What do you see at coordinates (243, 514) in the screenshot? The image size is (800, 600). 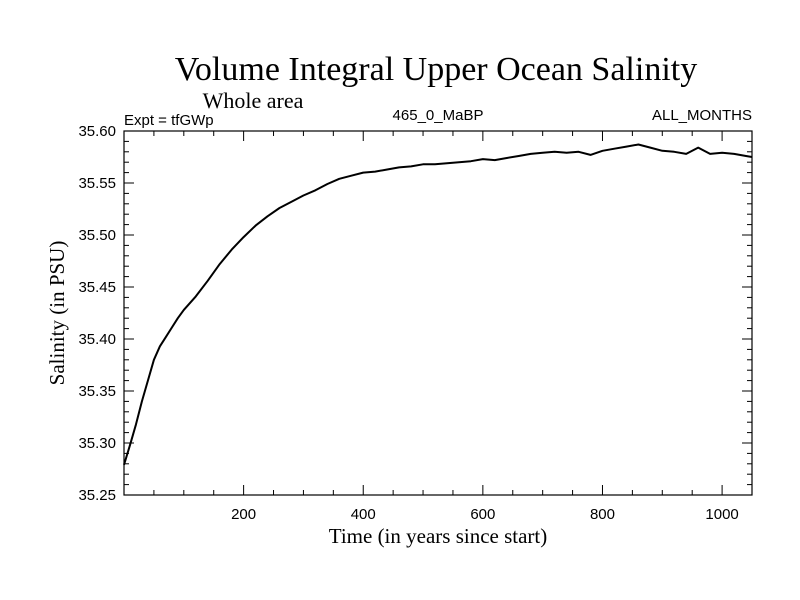 I see `x-tick-label: 200` at bounding box center [243, 514].